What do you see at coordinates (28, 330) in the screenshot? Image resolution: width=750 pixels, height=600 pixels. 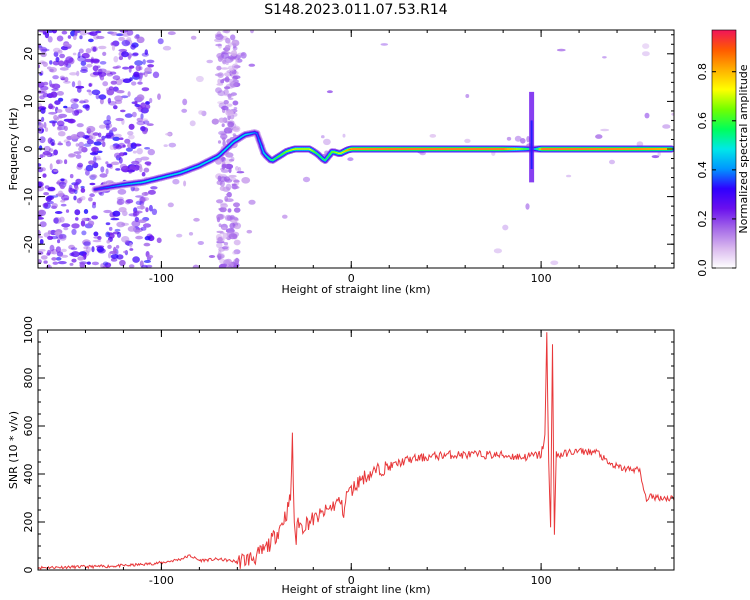 I see `y-tick-label: 1000` at bounding box center [28, 330].